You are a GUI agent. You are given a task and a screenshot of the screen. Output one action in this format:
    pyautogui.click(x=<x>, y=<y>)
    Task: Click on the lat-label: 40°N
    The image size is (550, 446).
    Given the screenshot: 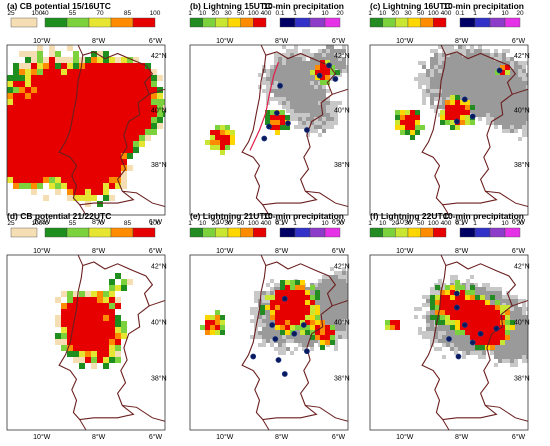 What is the action you would take?
    pyautogui.click(x=159, y=111)
    